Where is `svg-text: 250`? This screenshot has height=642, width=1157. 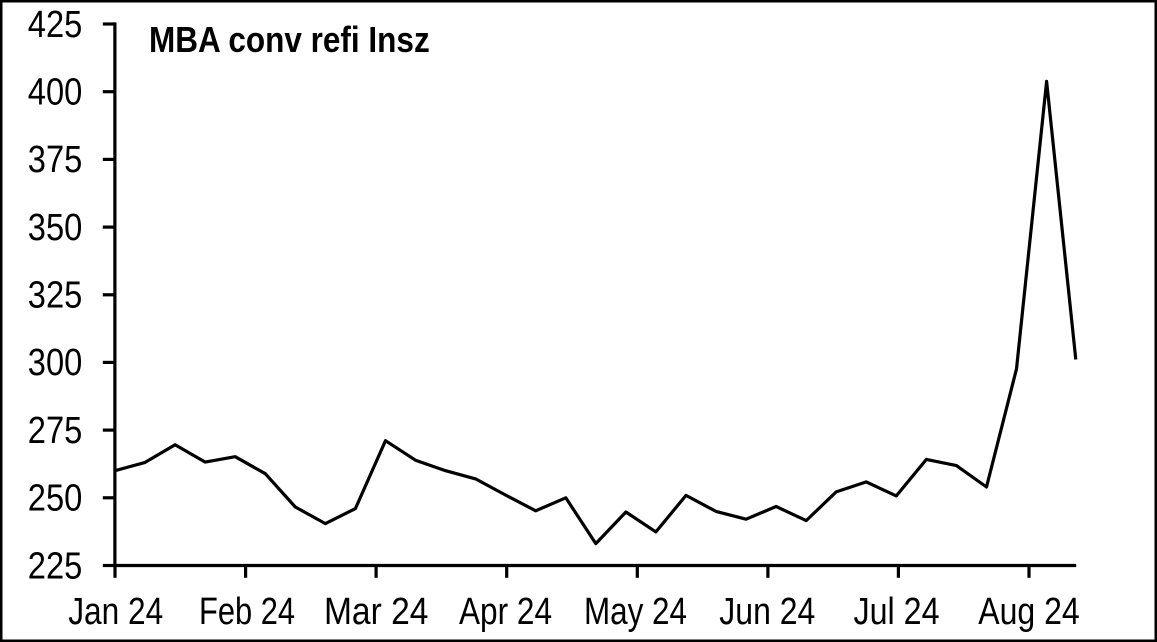
svg-text: 250 is located at coordinates (55, 499).